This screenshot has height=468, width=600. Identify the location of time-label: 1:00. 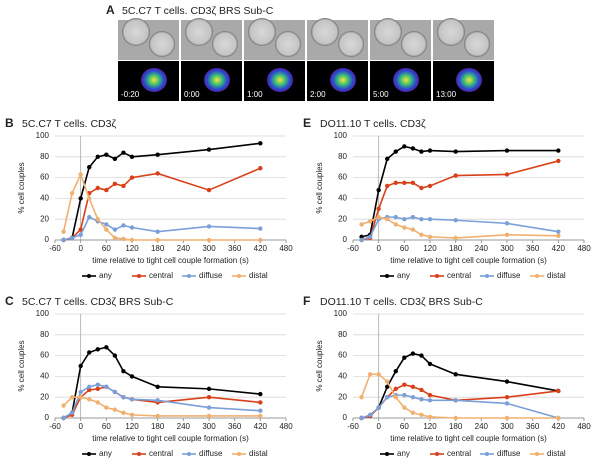
(255, 94).